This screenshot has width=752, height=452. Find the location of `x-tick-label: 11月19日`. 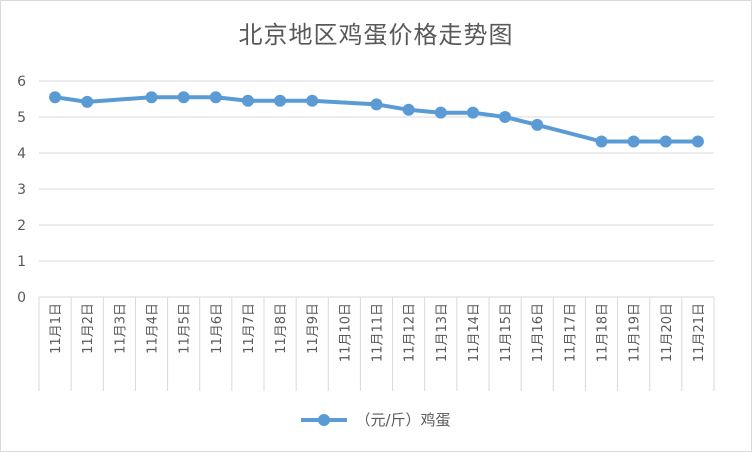

x-tick-label: 11月19日 is located at coordinates (635, 332).